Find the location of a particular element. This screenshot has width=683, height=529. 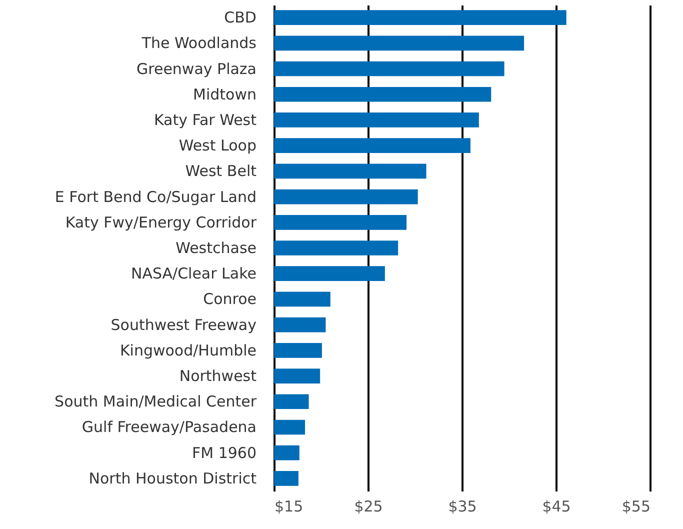

y-tick-label: Conroe is located at coordinates (229, 299).